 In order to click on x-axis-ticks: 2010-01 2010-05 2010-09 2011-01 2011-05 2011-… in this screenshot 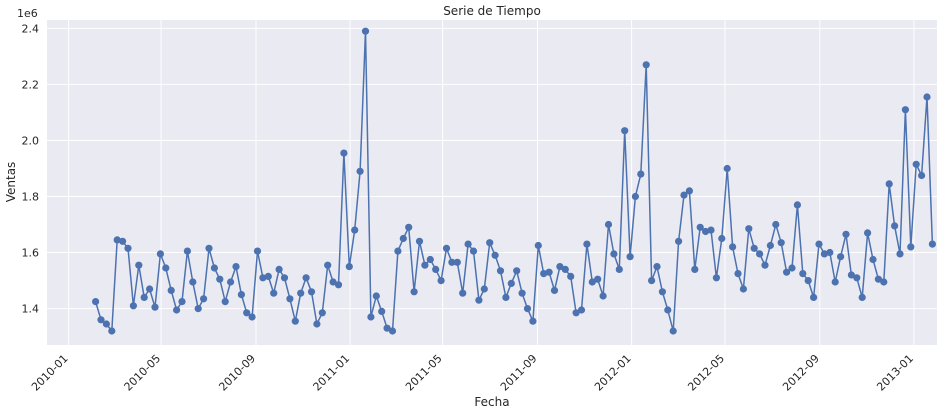, I will do `click(472, 373)`.